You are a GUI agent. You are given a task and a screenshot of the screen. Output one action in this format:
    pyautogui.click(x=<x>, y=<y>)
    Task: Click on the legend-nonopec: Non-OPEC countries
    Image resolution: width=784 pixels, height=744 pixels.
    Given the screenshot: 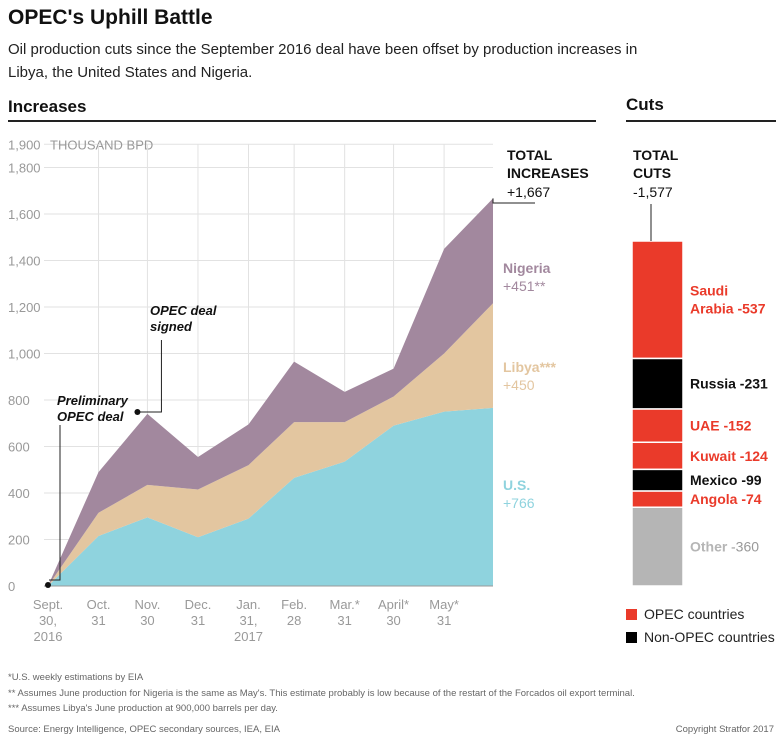 What is the action you would take?
    pyautogui.click(x=700, y=637)
    